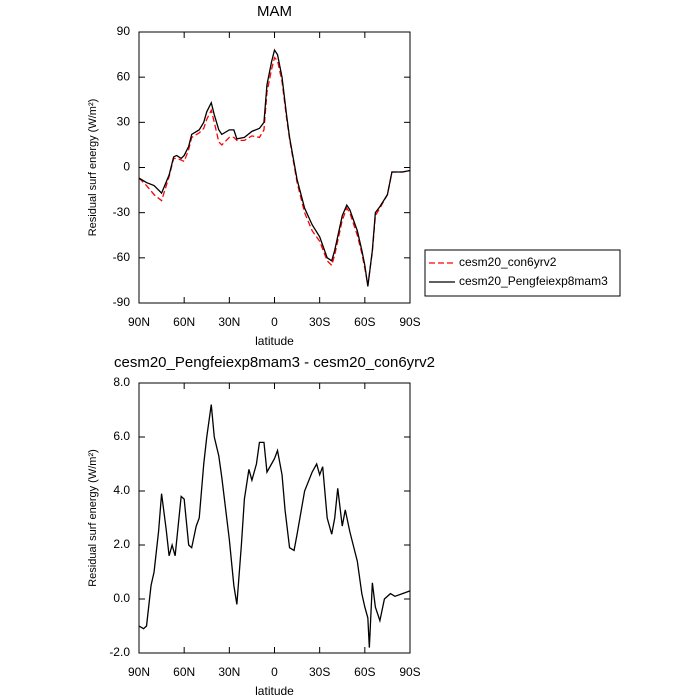 The image size is (700, 700). What do you see at coordinates (274, 362) in the screenshot?
I see `chart-title: cesm20_Pengfeiexp8mam3 - cesm20_con6yrv2` at bounding box center [274, 362].